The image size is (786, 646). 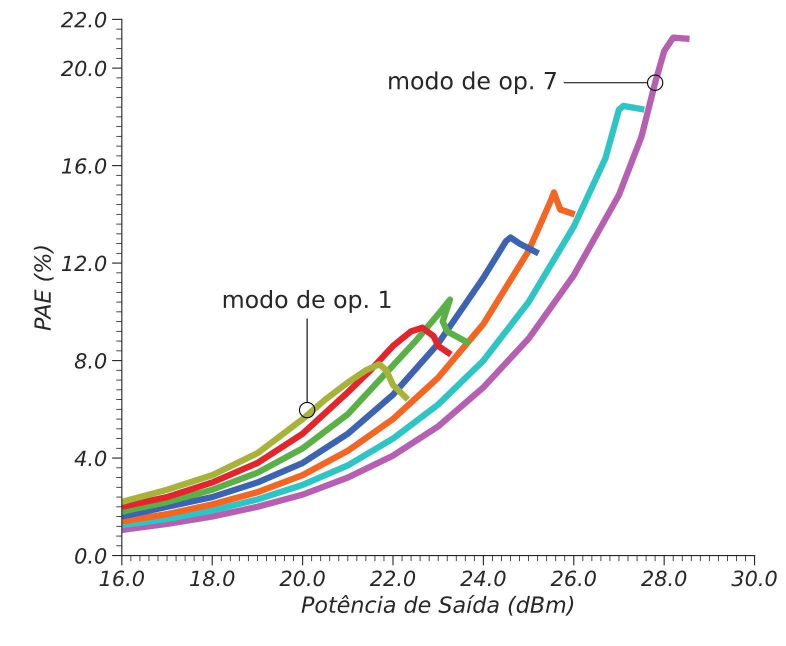 What do you see at coordinates (84, 264) in the screenshot?
I see `y-tick-label: 12.0` at bounding box center [84, 264].